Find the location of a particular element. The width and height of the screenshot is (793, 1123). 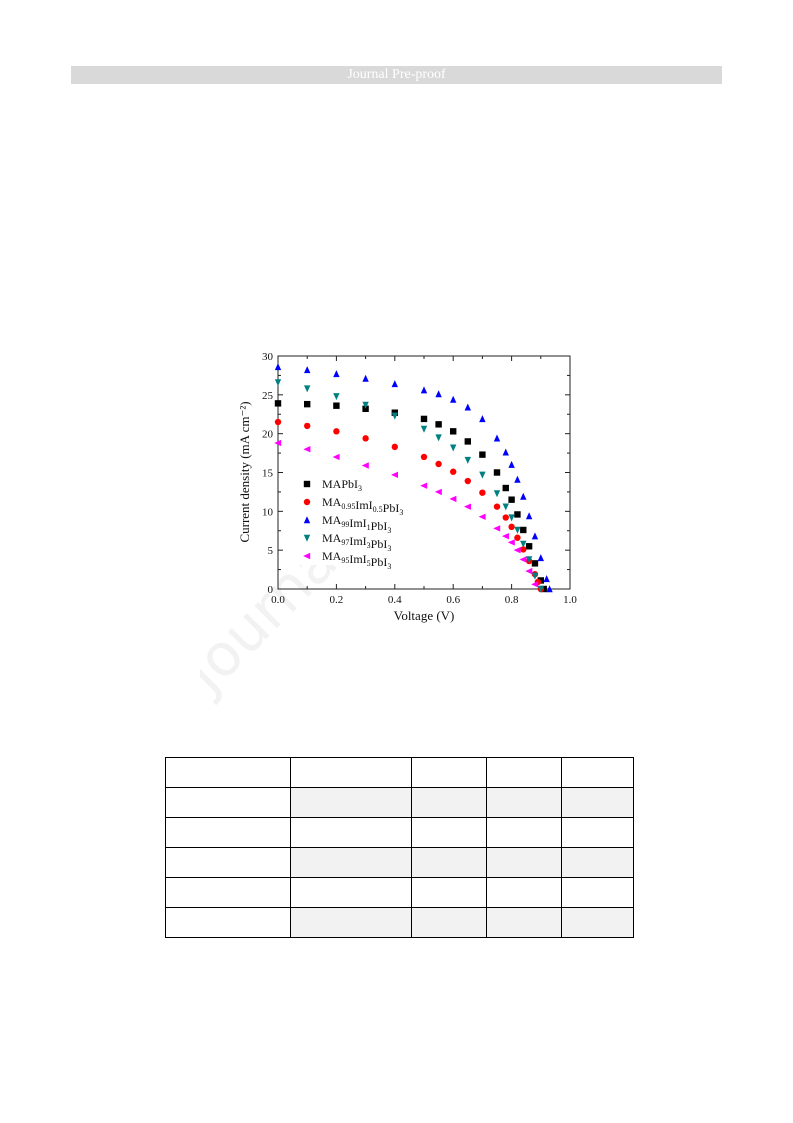

x-axis-label: Voltage (V) is located at coordinates (424, 615).